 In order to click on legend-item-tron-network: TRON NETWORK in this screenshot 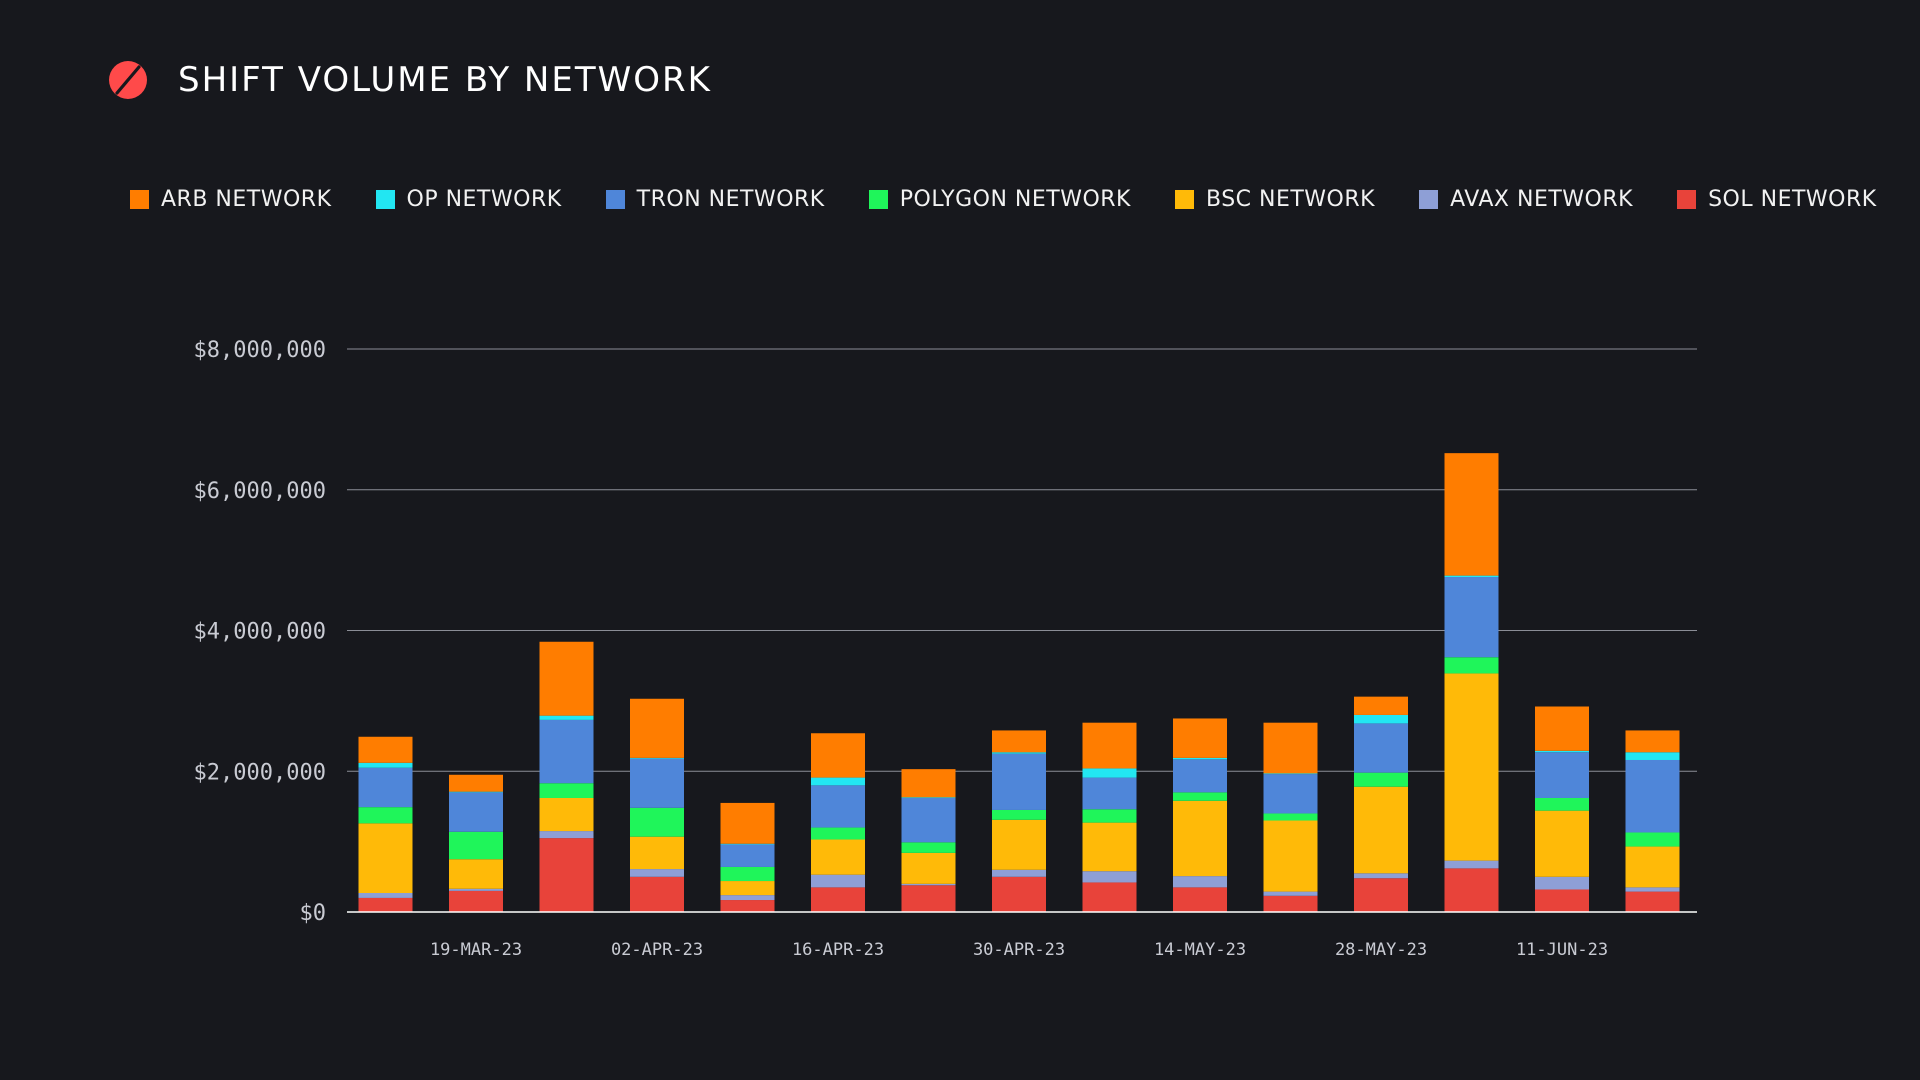, I will do `click(715, 199)`.